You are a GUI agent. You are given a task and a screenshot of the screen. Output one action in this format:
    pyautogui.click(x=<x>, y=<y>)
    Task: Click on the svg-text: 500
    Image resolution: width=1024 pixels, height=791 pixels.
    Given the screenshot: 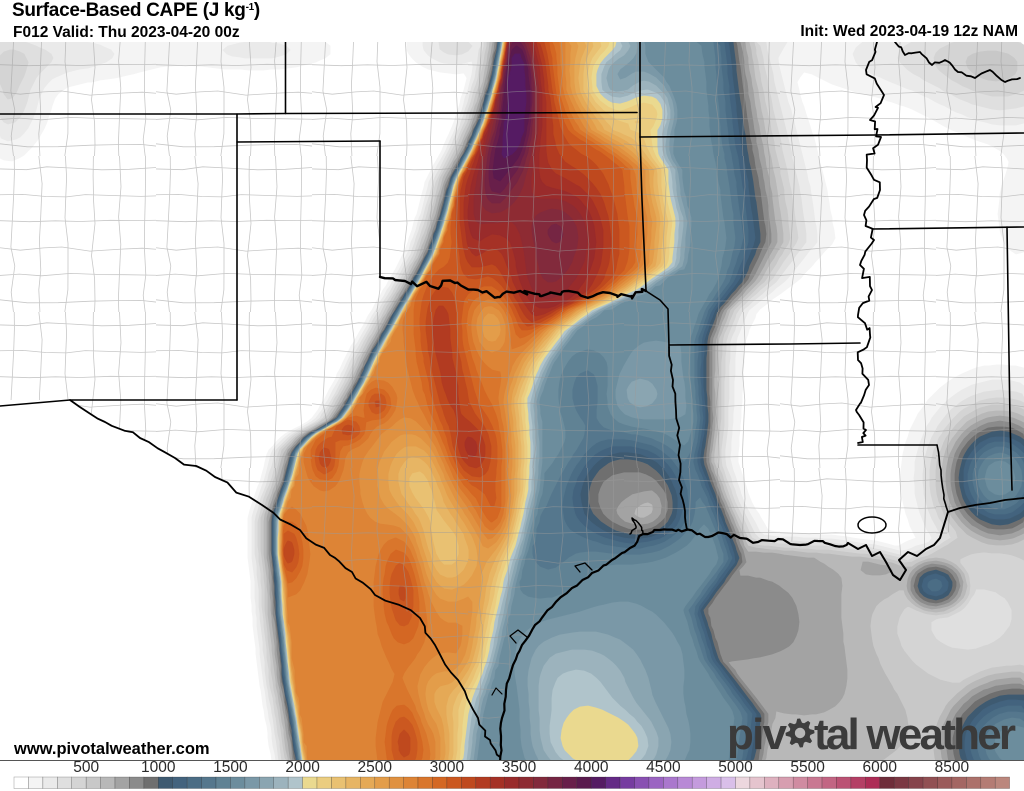 What is the action you would take?
    pyautogui.click(x=86, y=767)
    